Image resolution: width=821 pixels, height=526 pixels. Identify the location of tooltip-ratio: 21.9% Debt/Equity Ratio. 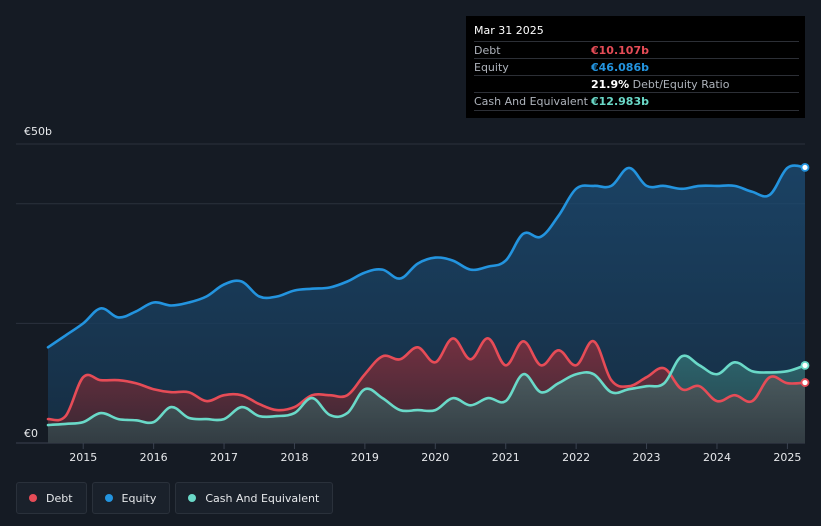
(660, 84).